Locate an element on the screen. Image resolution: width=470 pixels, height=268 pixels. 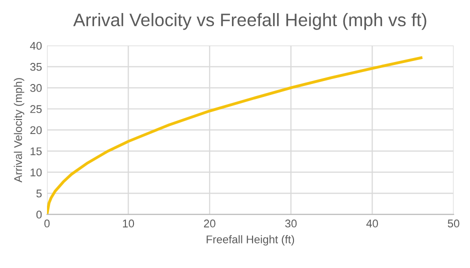
y-tick-label: 5 is located at coordinates (39, 194).